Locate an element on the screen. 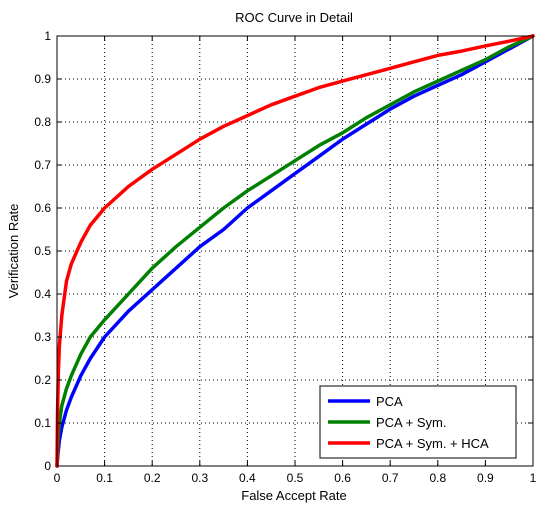  x-tick-label: 1 is located at coordinates (533, 478).